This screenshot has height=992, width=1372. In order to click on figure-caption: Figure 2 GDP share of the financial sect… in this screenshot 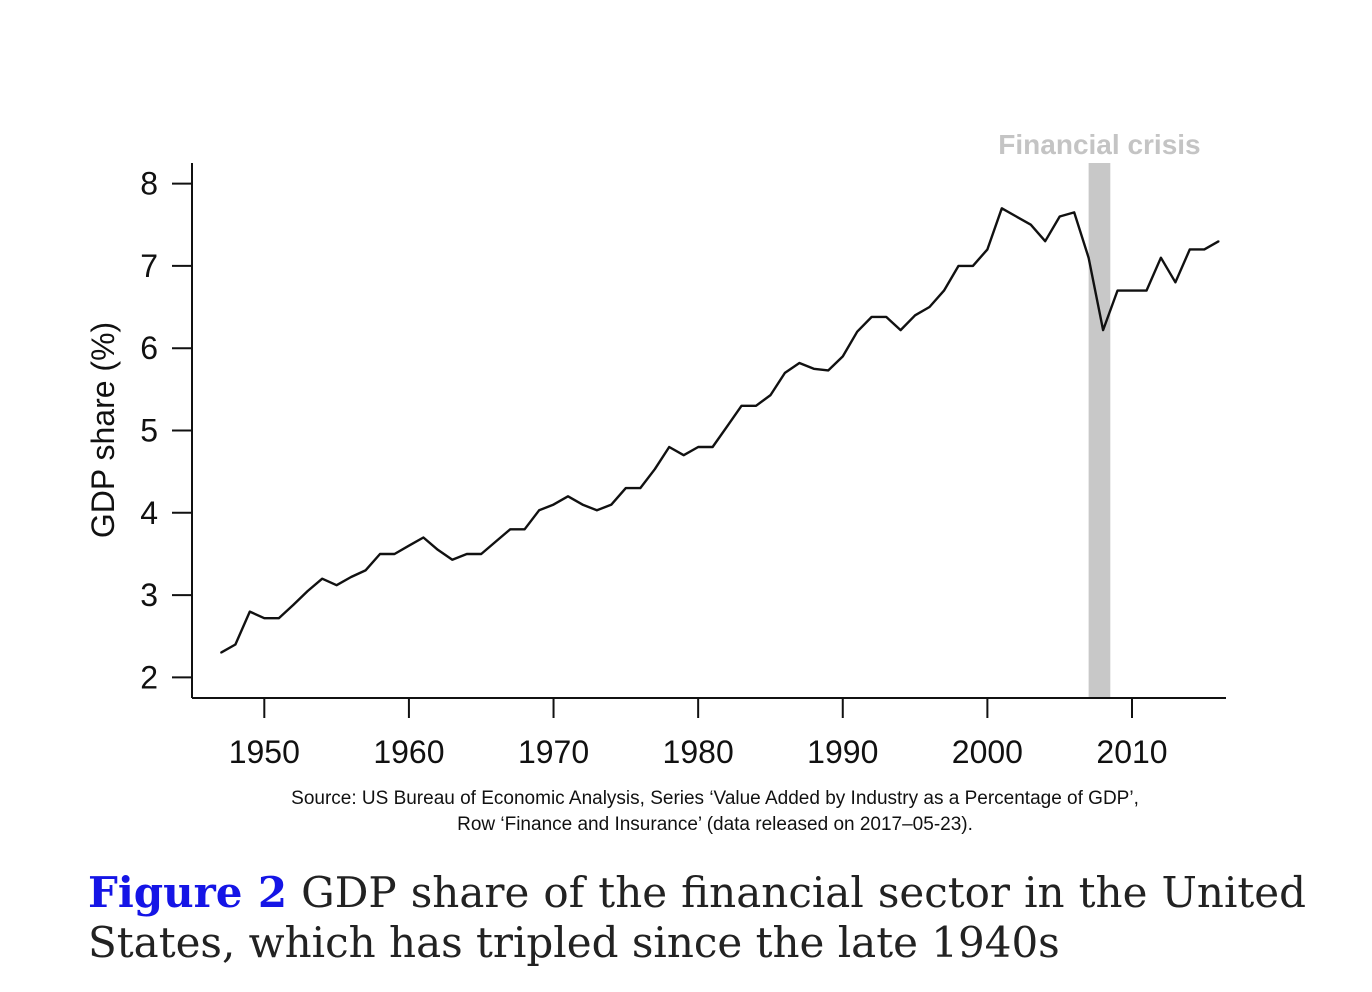, I will do `click(697, 918)`.